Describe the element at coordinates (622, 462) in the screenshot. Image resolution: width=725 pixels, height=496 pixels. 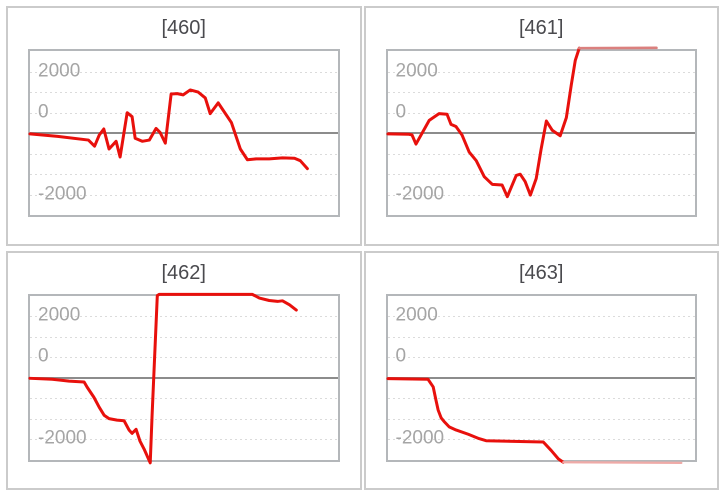
I see `series-light` at that location.